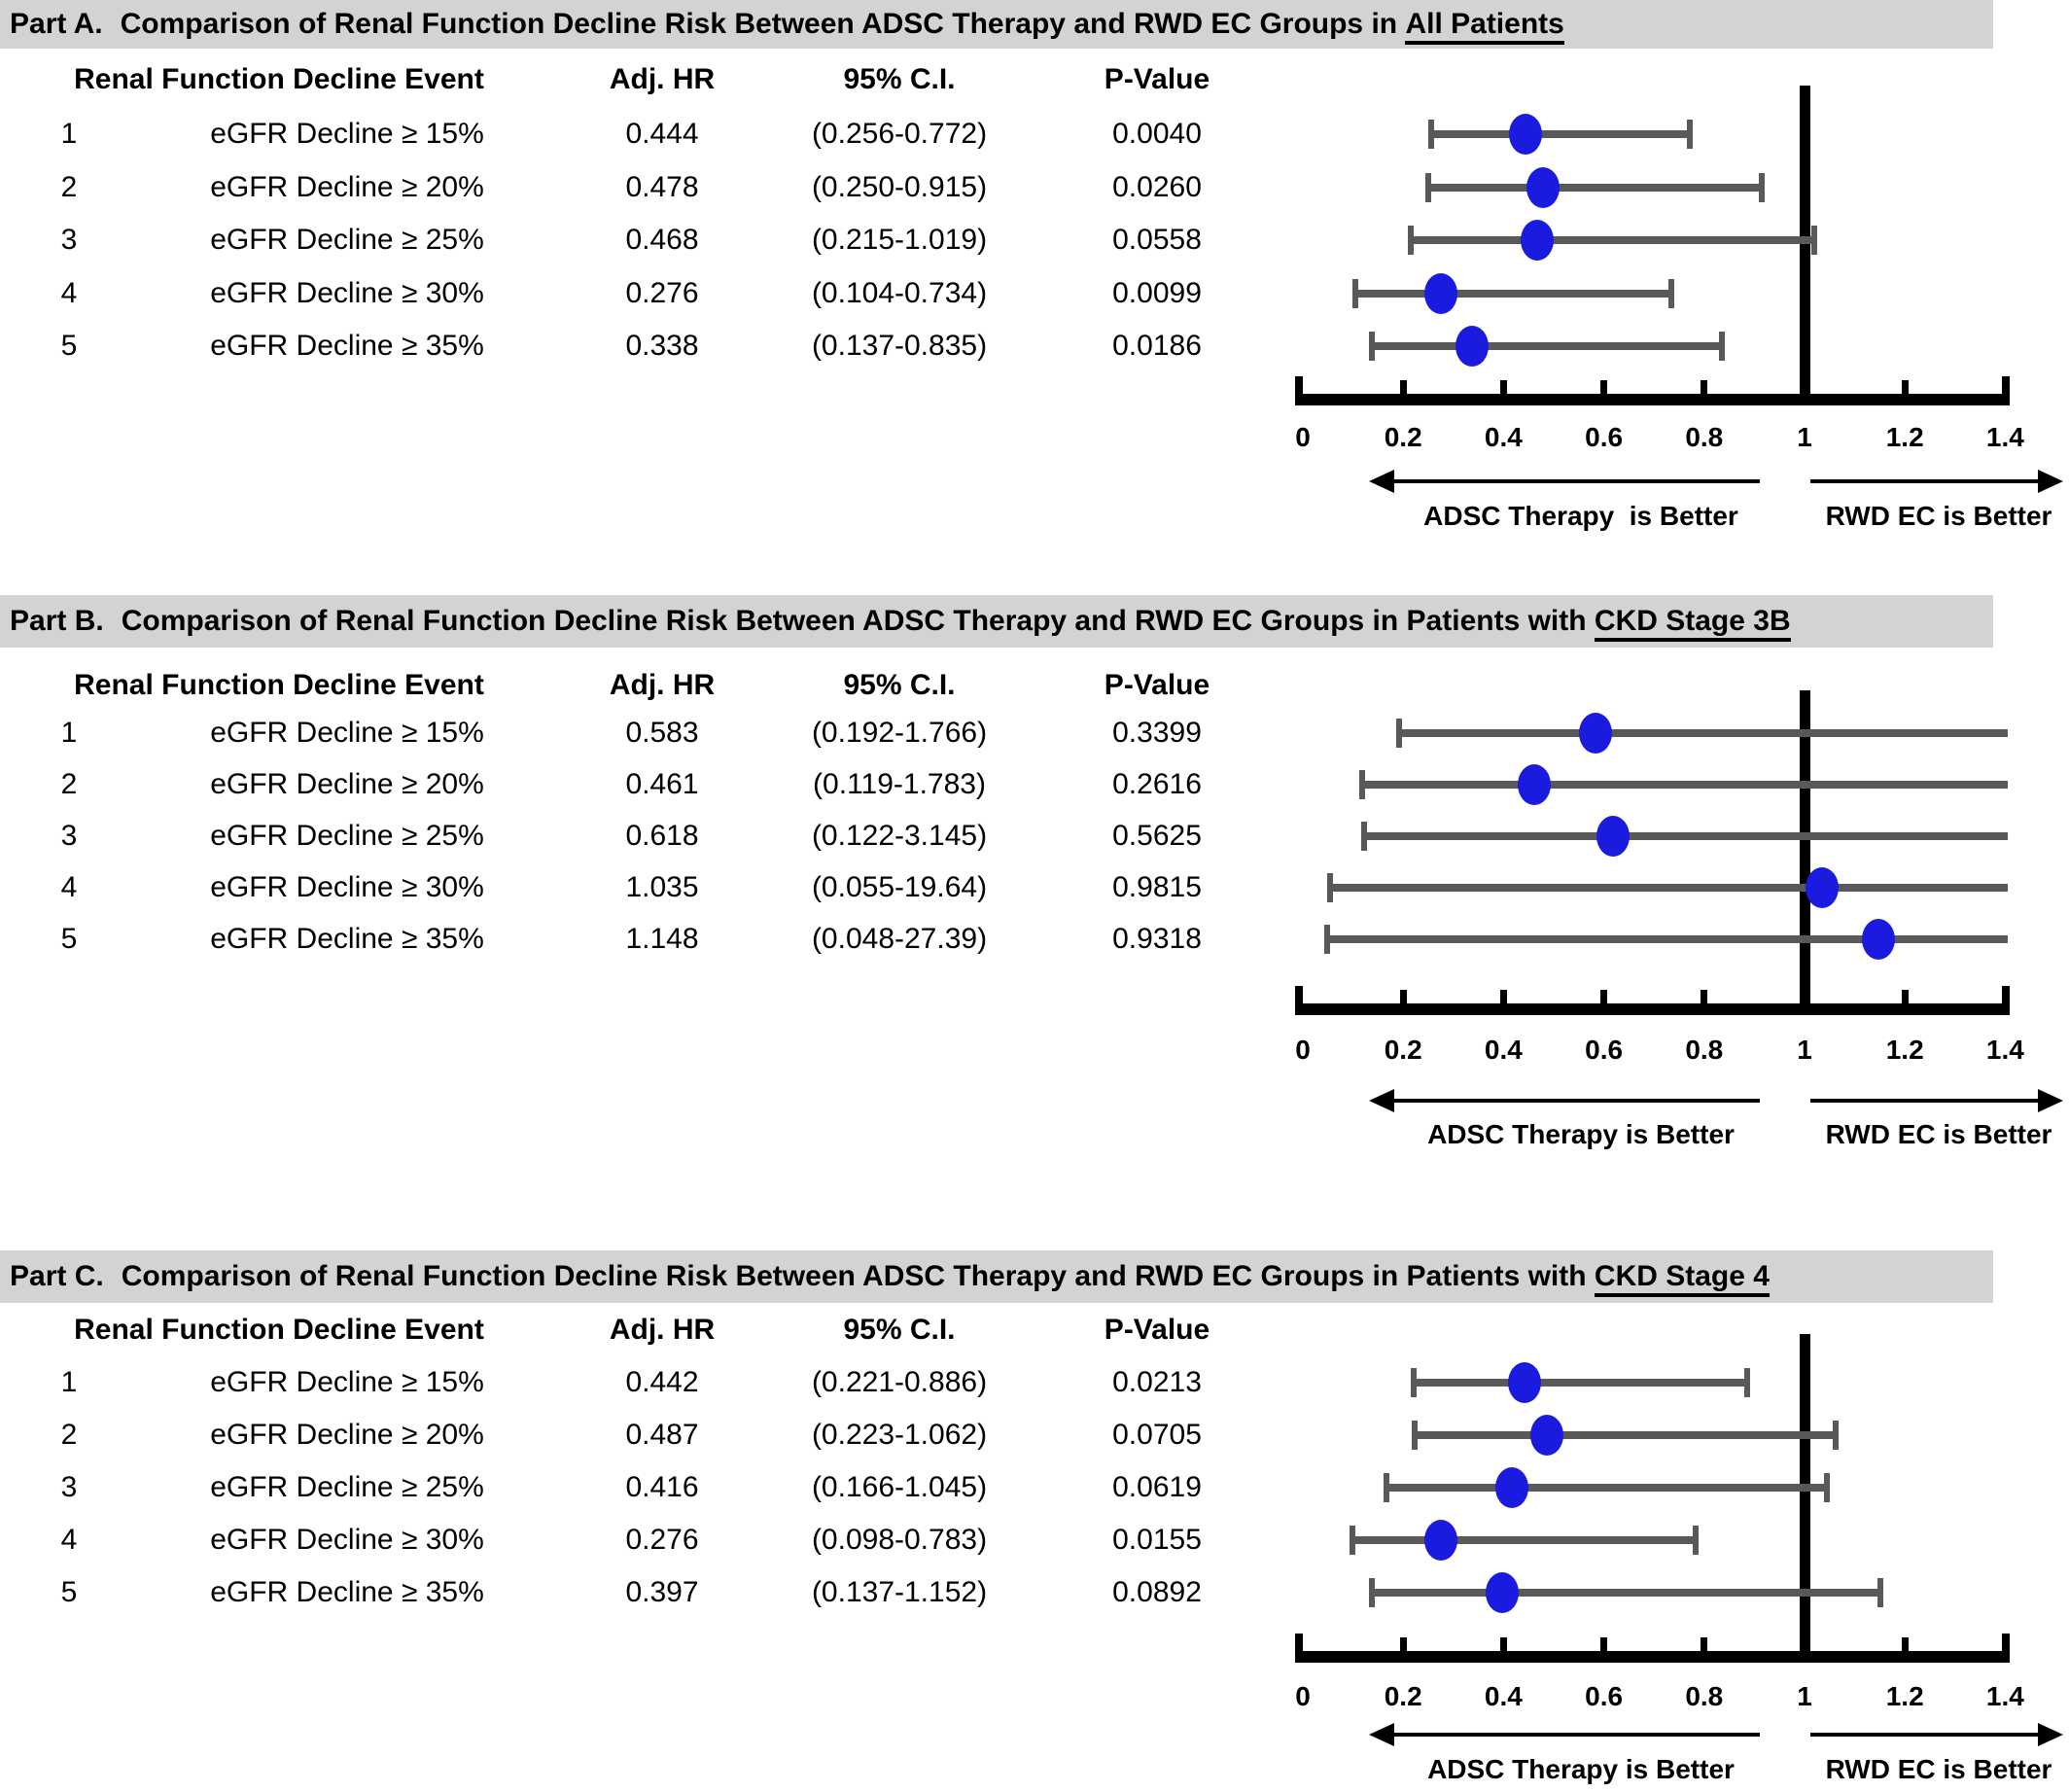 The image size is (2069, 1792). Describe the element at coordinates (1157, 346) in the screenshot. I see `row-pvalue: 0.0186` at that location.